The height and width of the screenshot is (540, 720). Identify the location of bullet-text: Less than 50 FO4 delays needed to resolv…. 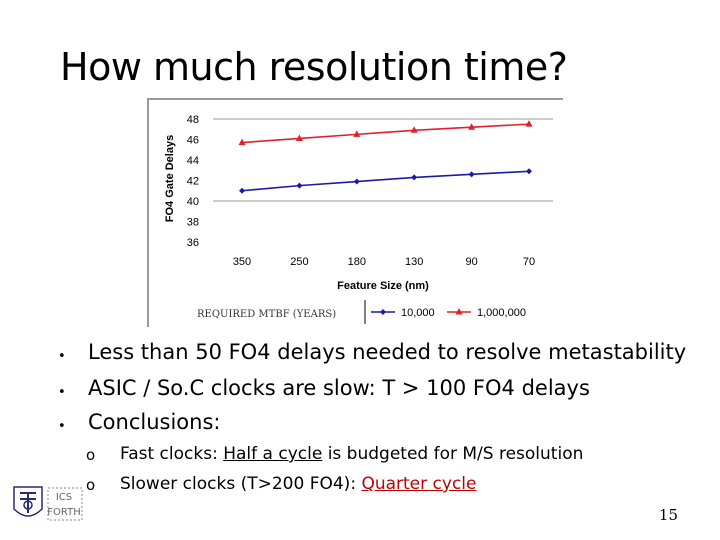
(387, 352).